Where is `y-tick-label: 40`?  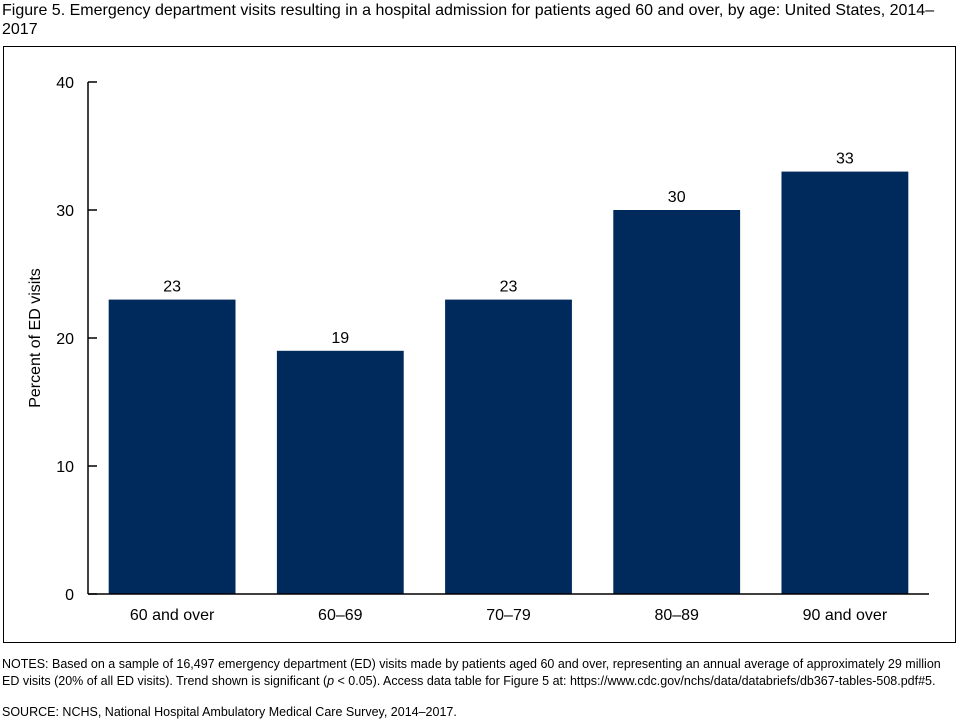
y-tick-label: 40 is located at coordinates (65, 83).